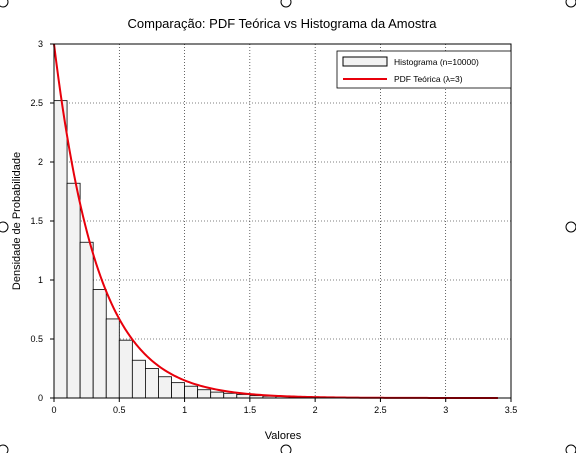  I want to click on resize-handle-top-center, so click(286, 4).